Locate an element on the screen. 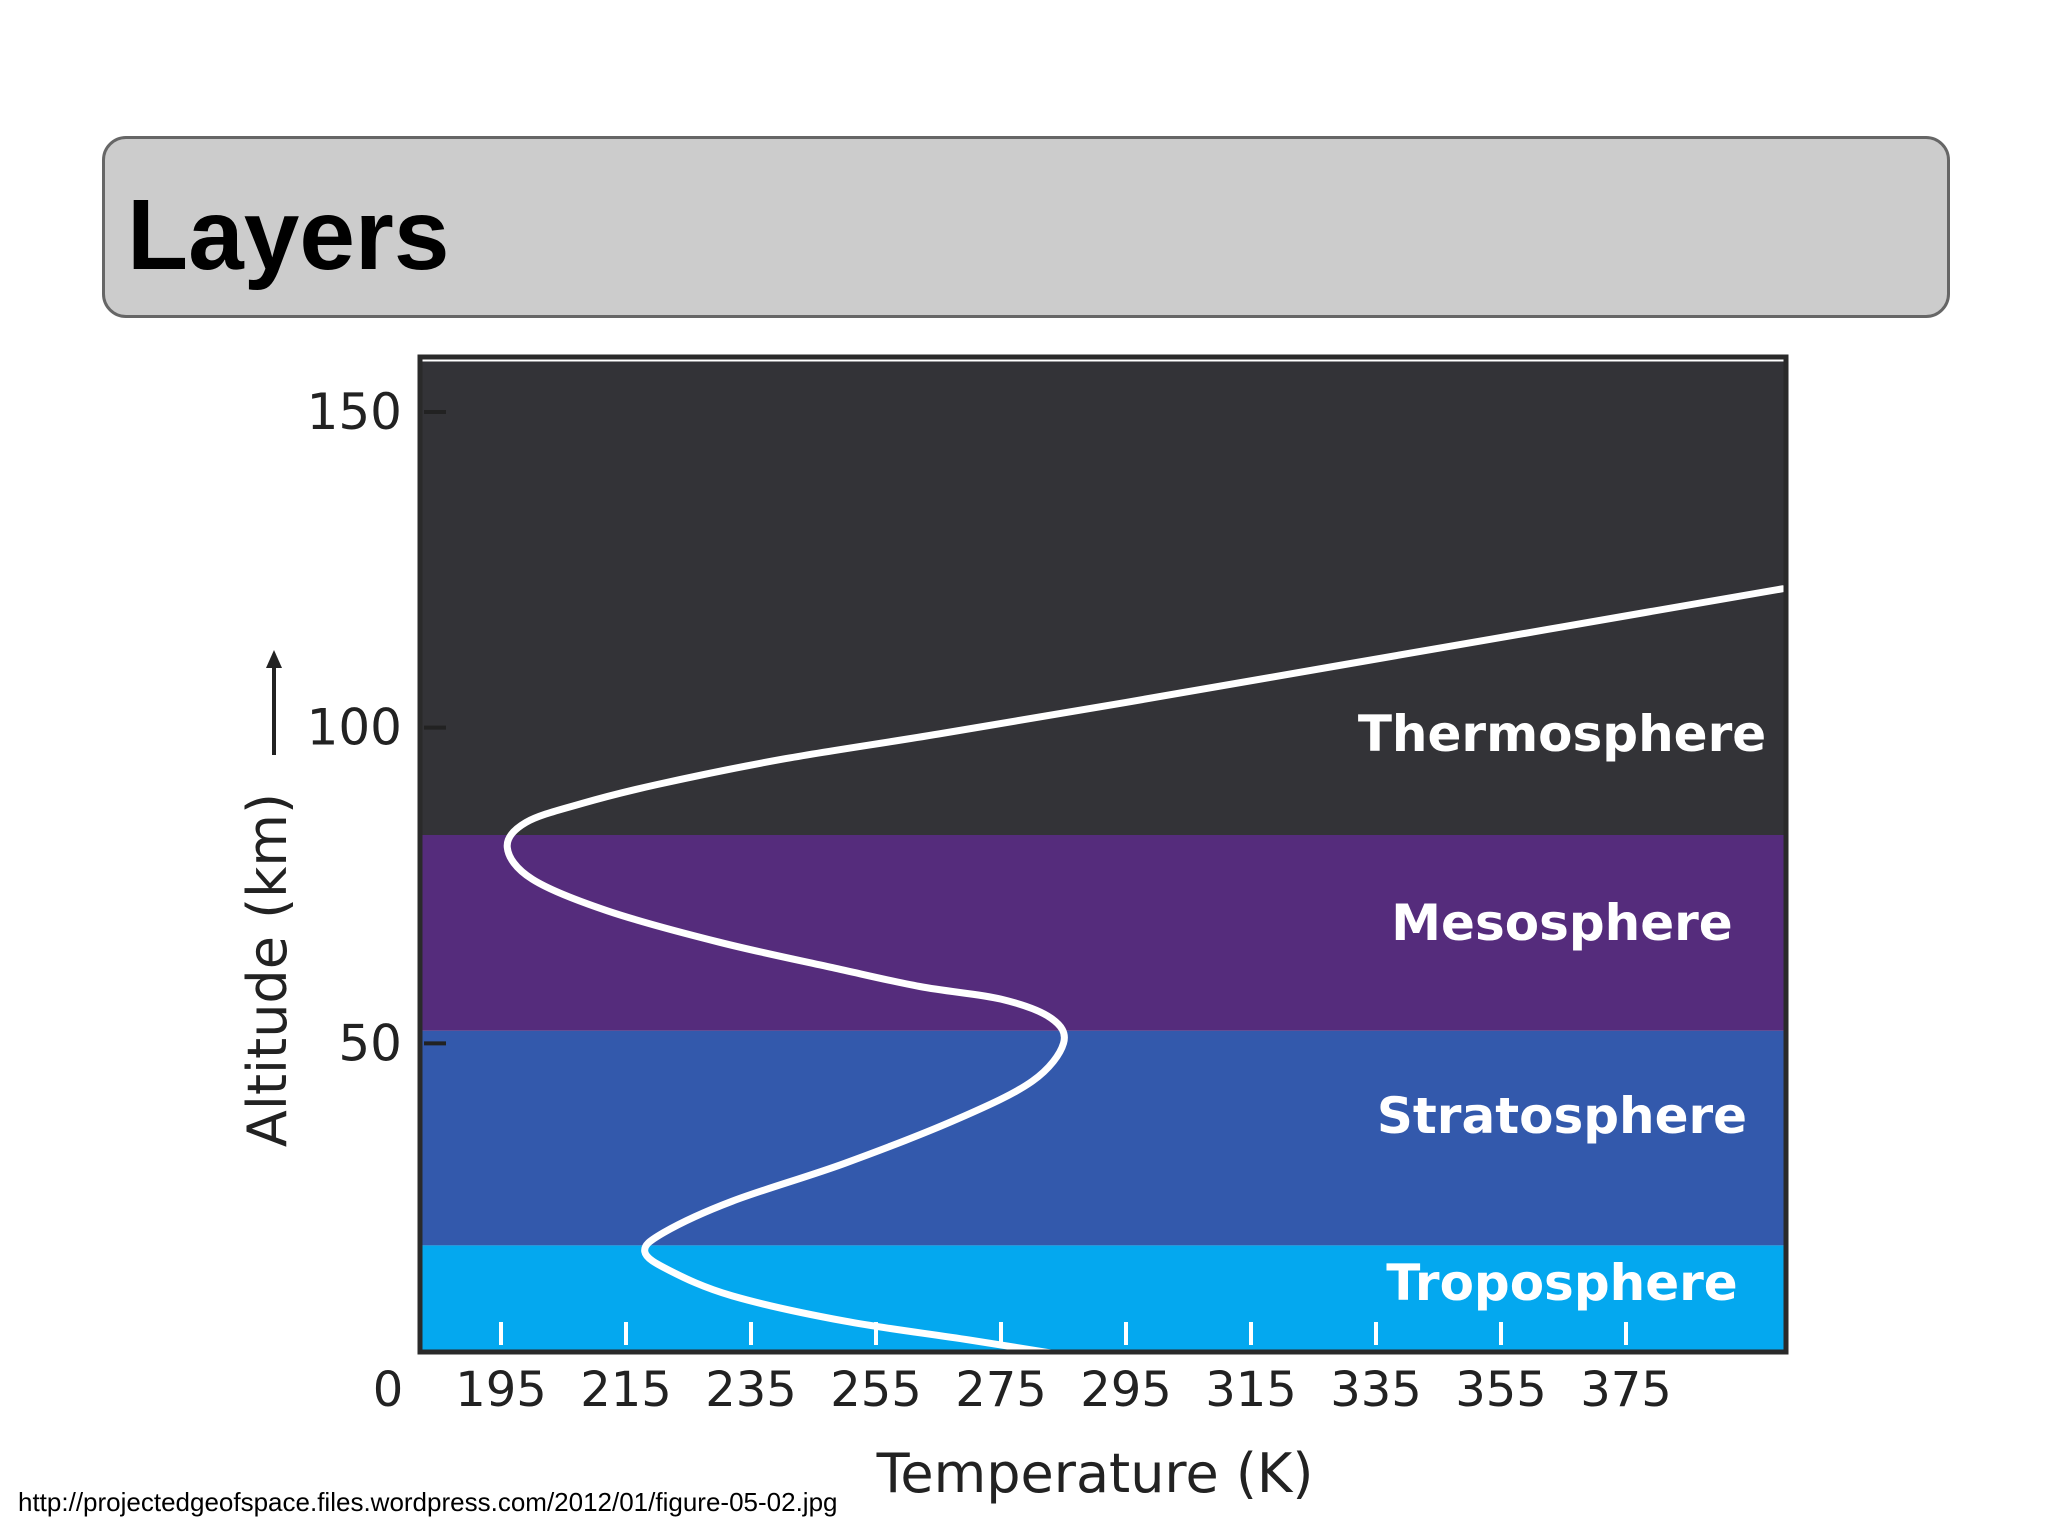 This screenshot has height=1536, width=2048. y-axis-arrow is located at coordinates (274, 702).